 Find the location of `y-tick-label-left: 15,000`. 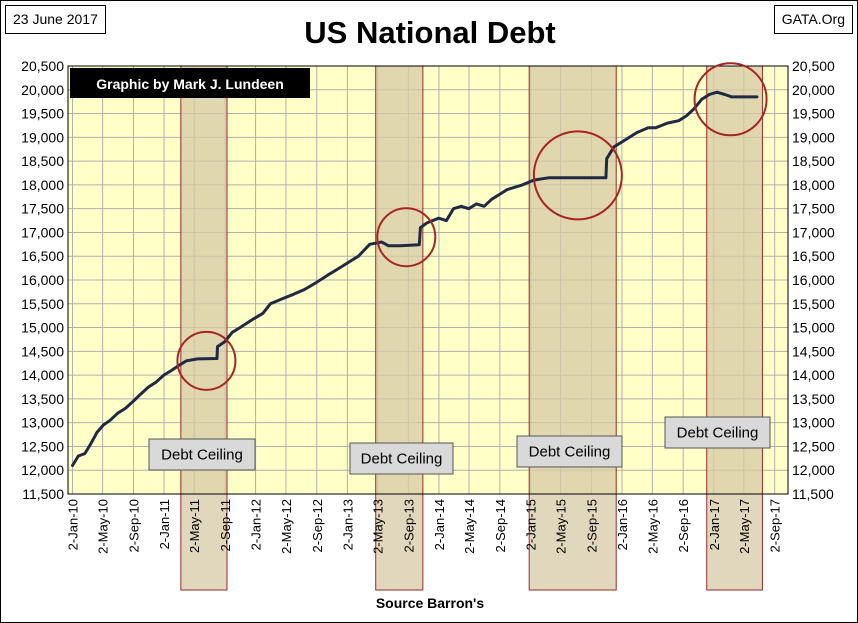

y-tick-label-left: 15,000 is located at coordinates (42, 328).